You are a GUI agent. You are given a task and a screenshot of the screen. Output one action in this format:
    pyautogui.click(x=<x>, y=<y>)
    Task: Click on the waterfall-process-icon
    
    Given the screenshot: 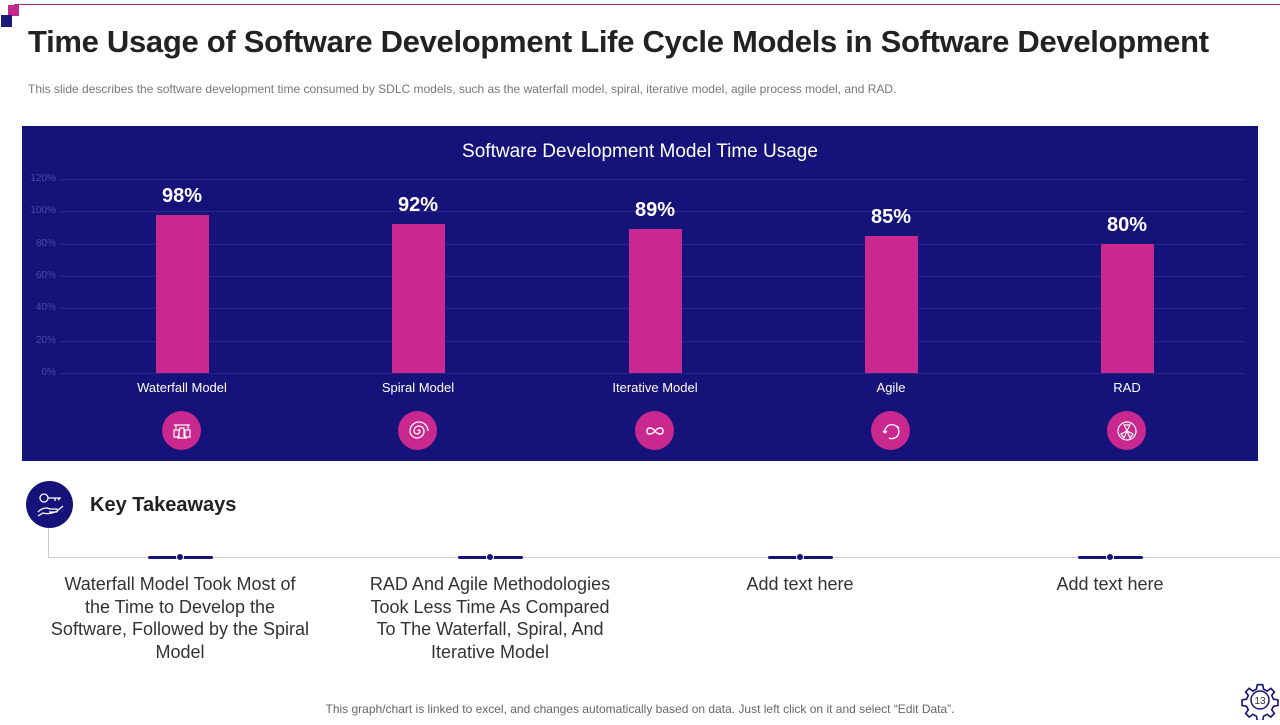 What is the action you would take?
    pyautogui.click(x=181, y=430)
    